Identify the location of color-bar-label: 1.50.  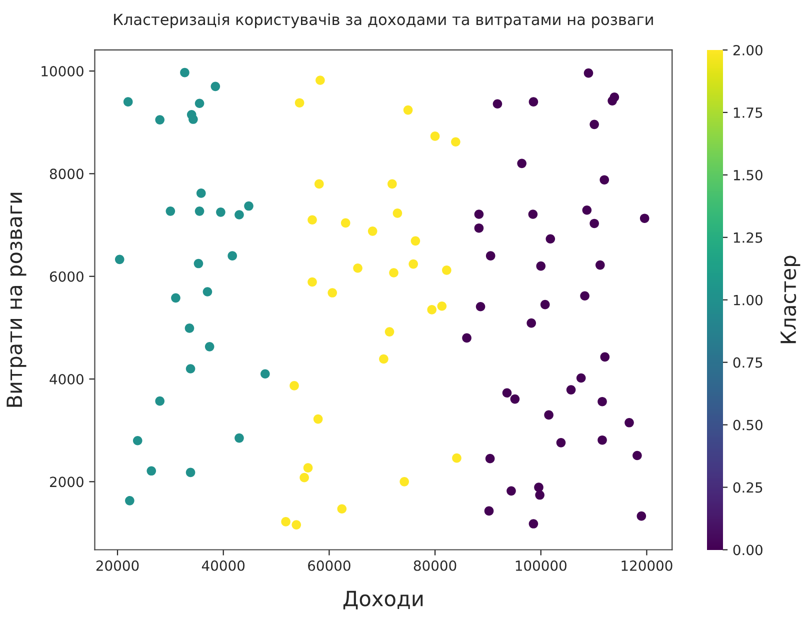
(748, 175).